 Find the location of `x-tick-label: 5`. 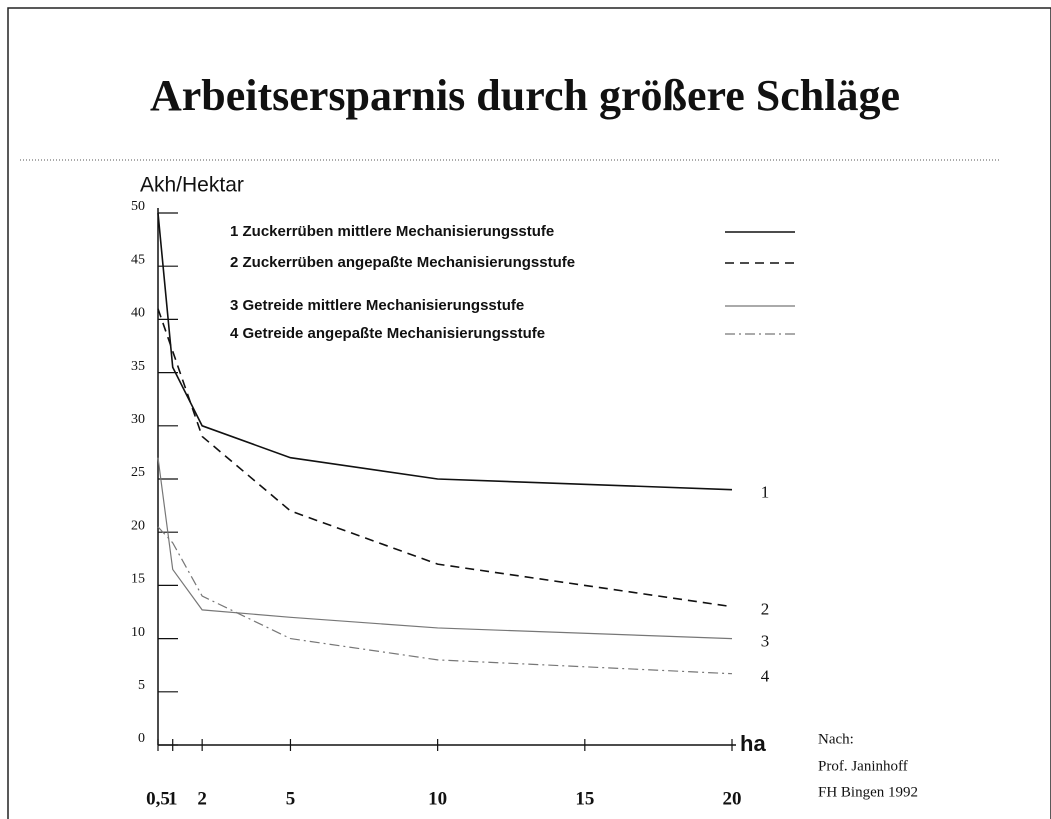

x-tick-label: 5 is located at coordinates (291, 798).